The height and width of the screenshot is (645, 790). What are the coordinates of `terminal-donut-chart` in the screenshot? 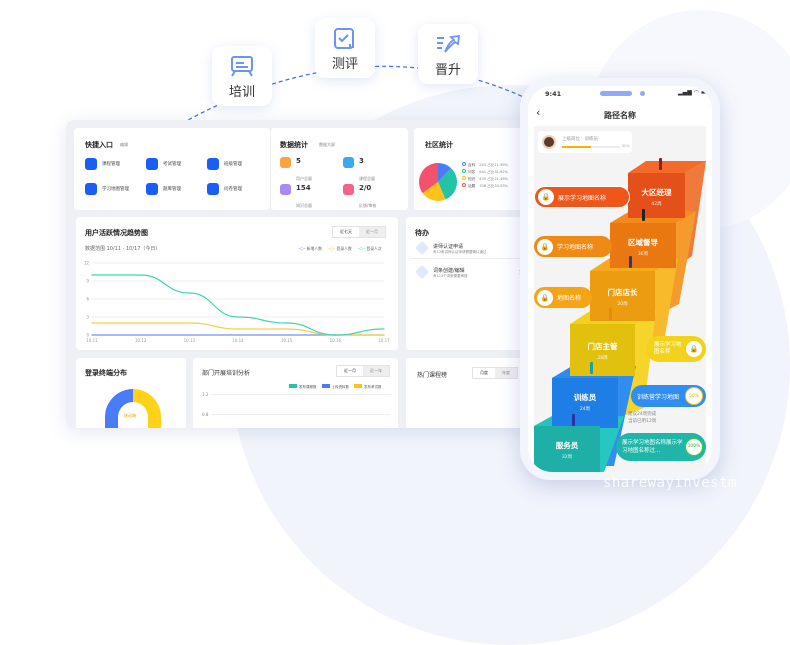 It's located at (133, 408).